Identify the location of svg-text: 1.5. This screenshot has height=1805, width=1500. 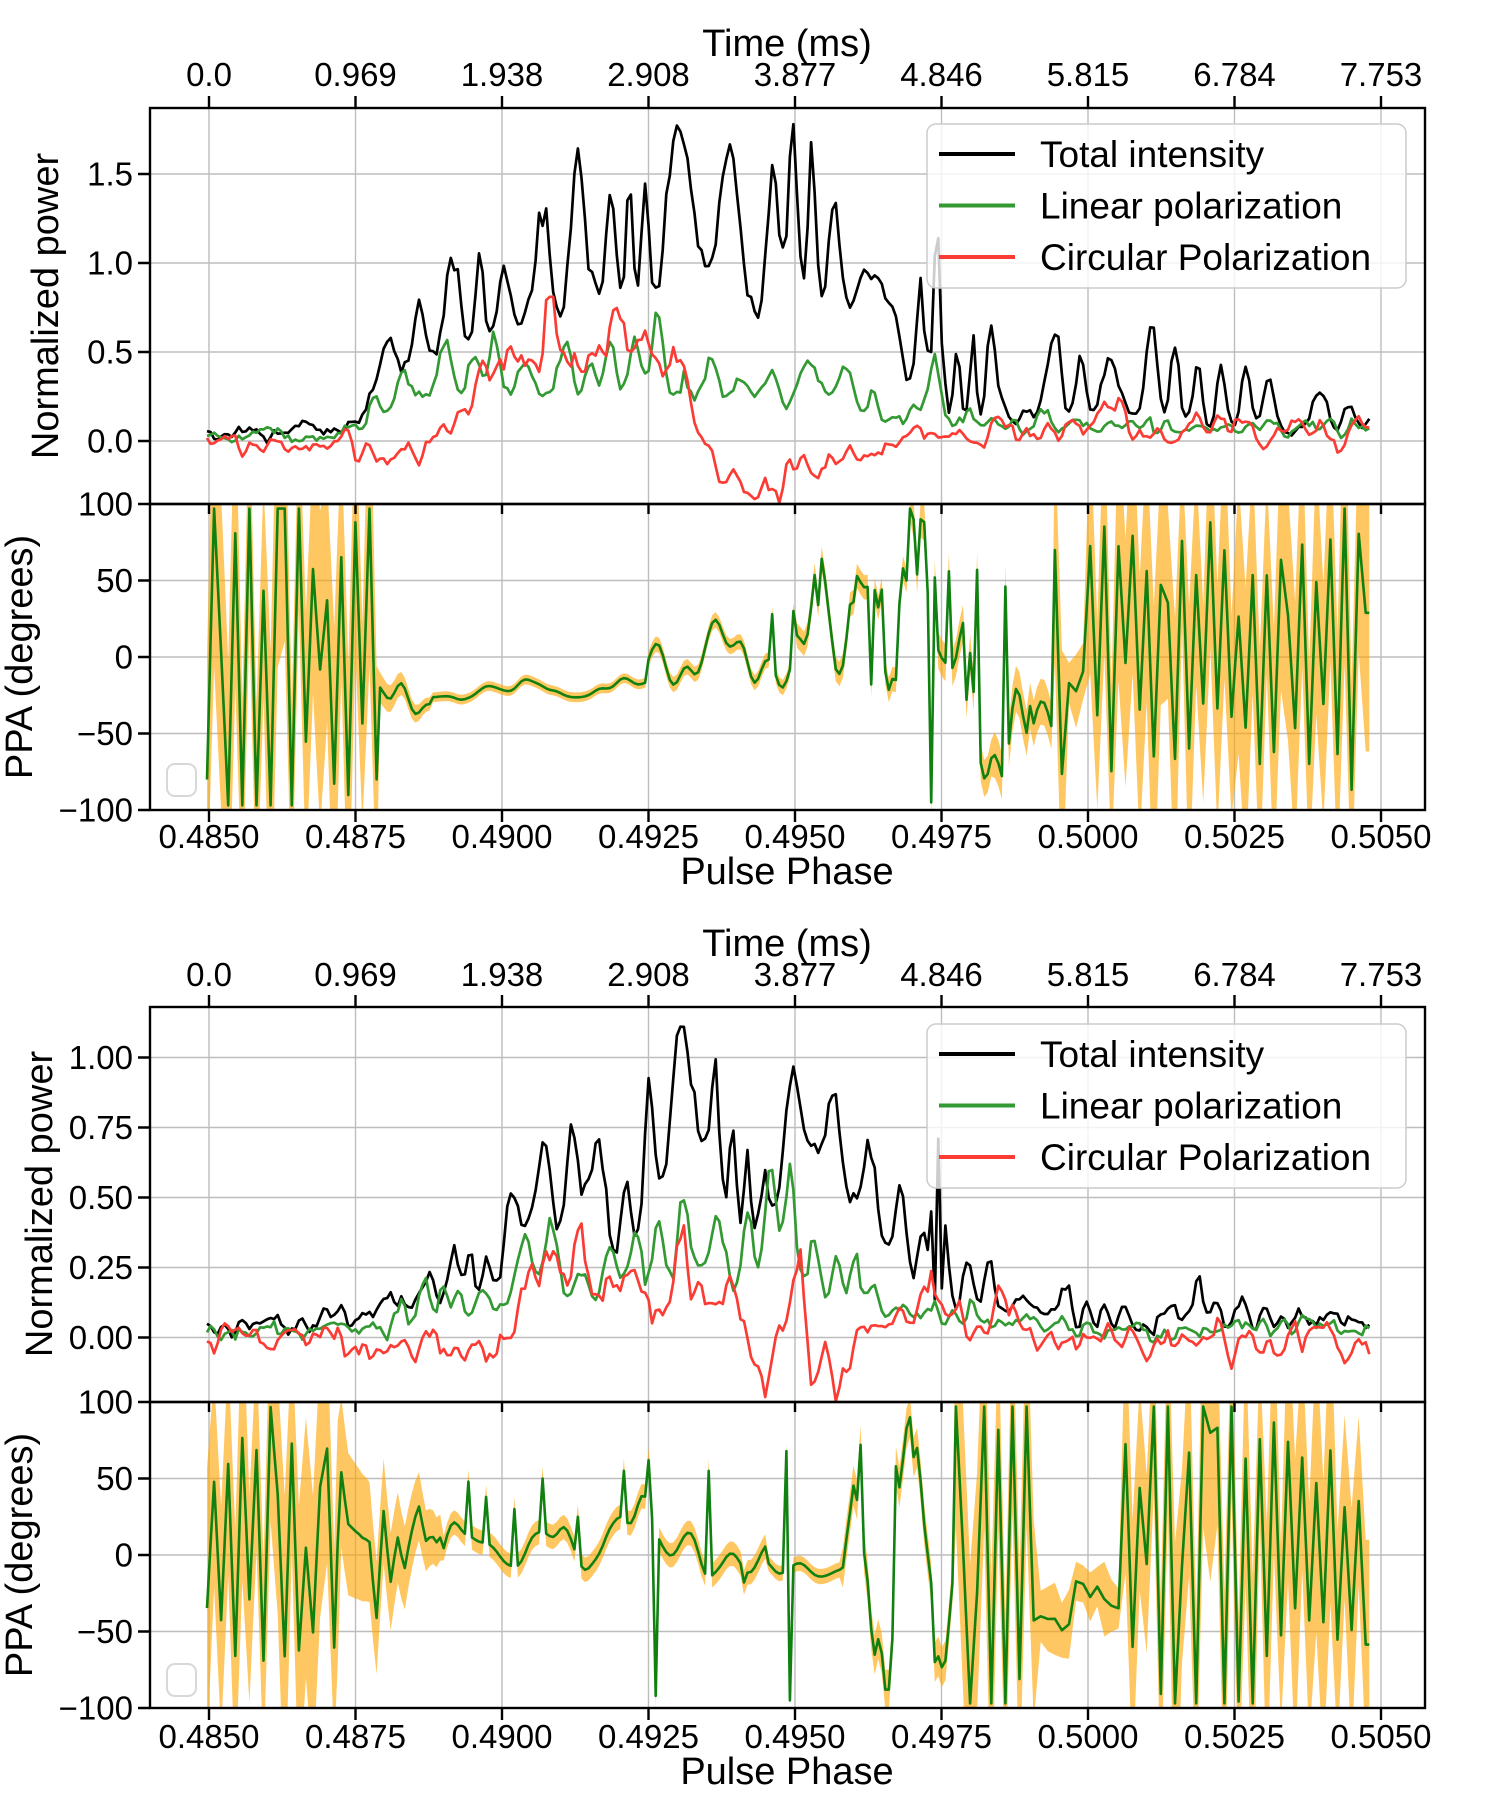
(110, 174).